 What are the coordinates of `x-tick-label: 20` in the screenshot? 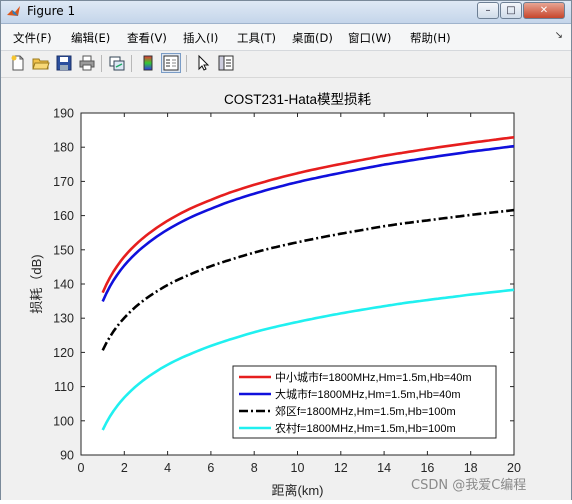 It's located at (514, 468).